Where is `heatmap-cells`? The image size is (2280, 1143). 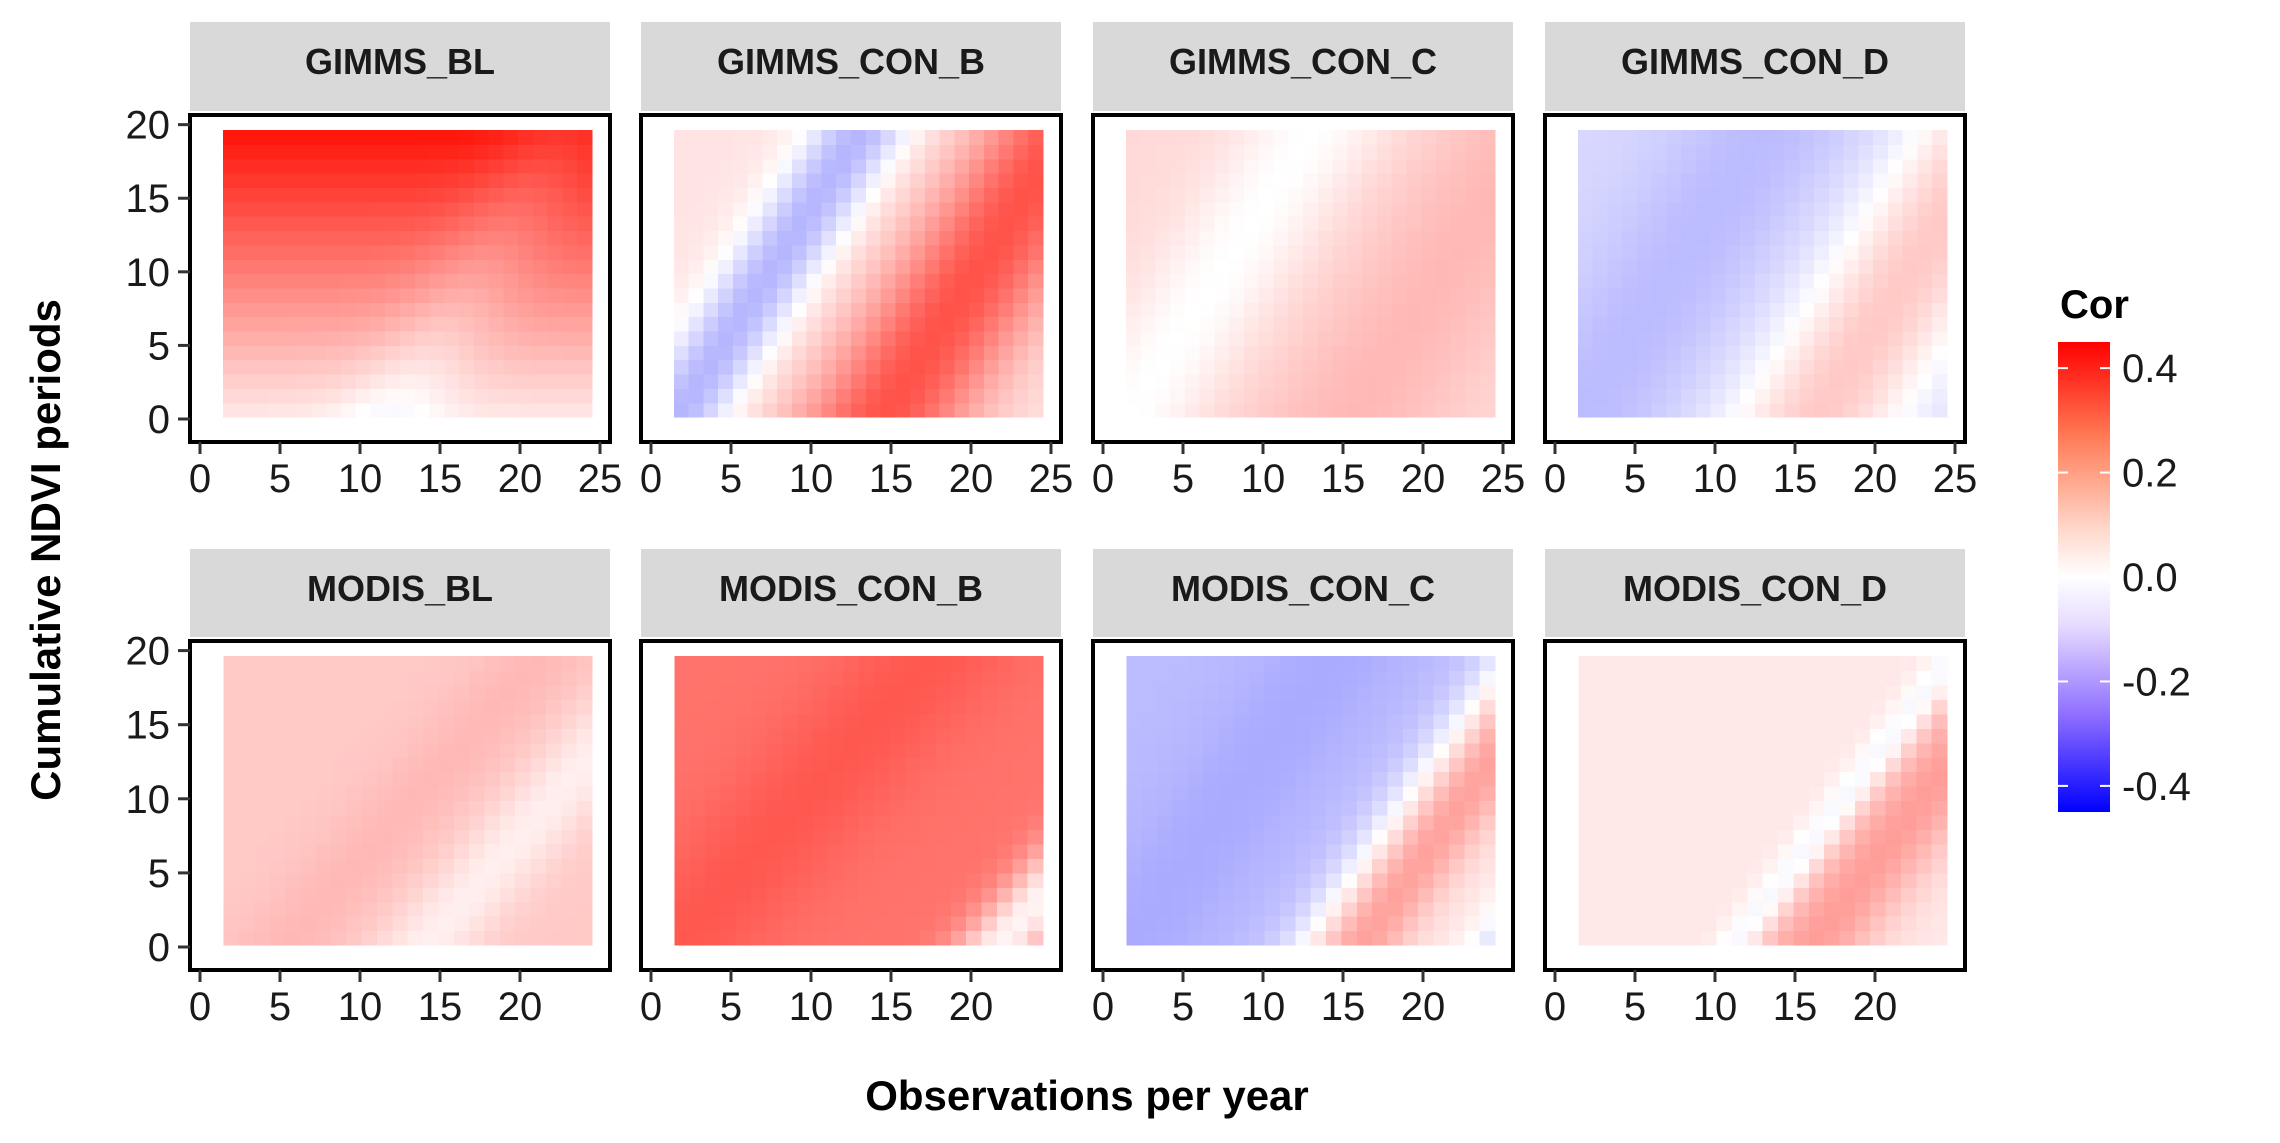
heatmap-cells is located at coordinates (859, 801).